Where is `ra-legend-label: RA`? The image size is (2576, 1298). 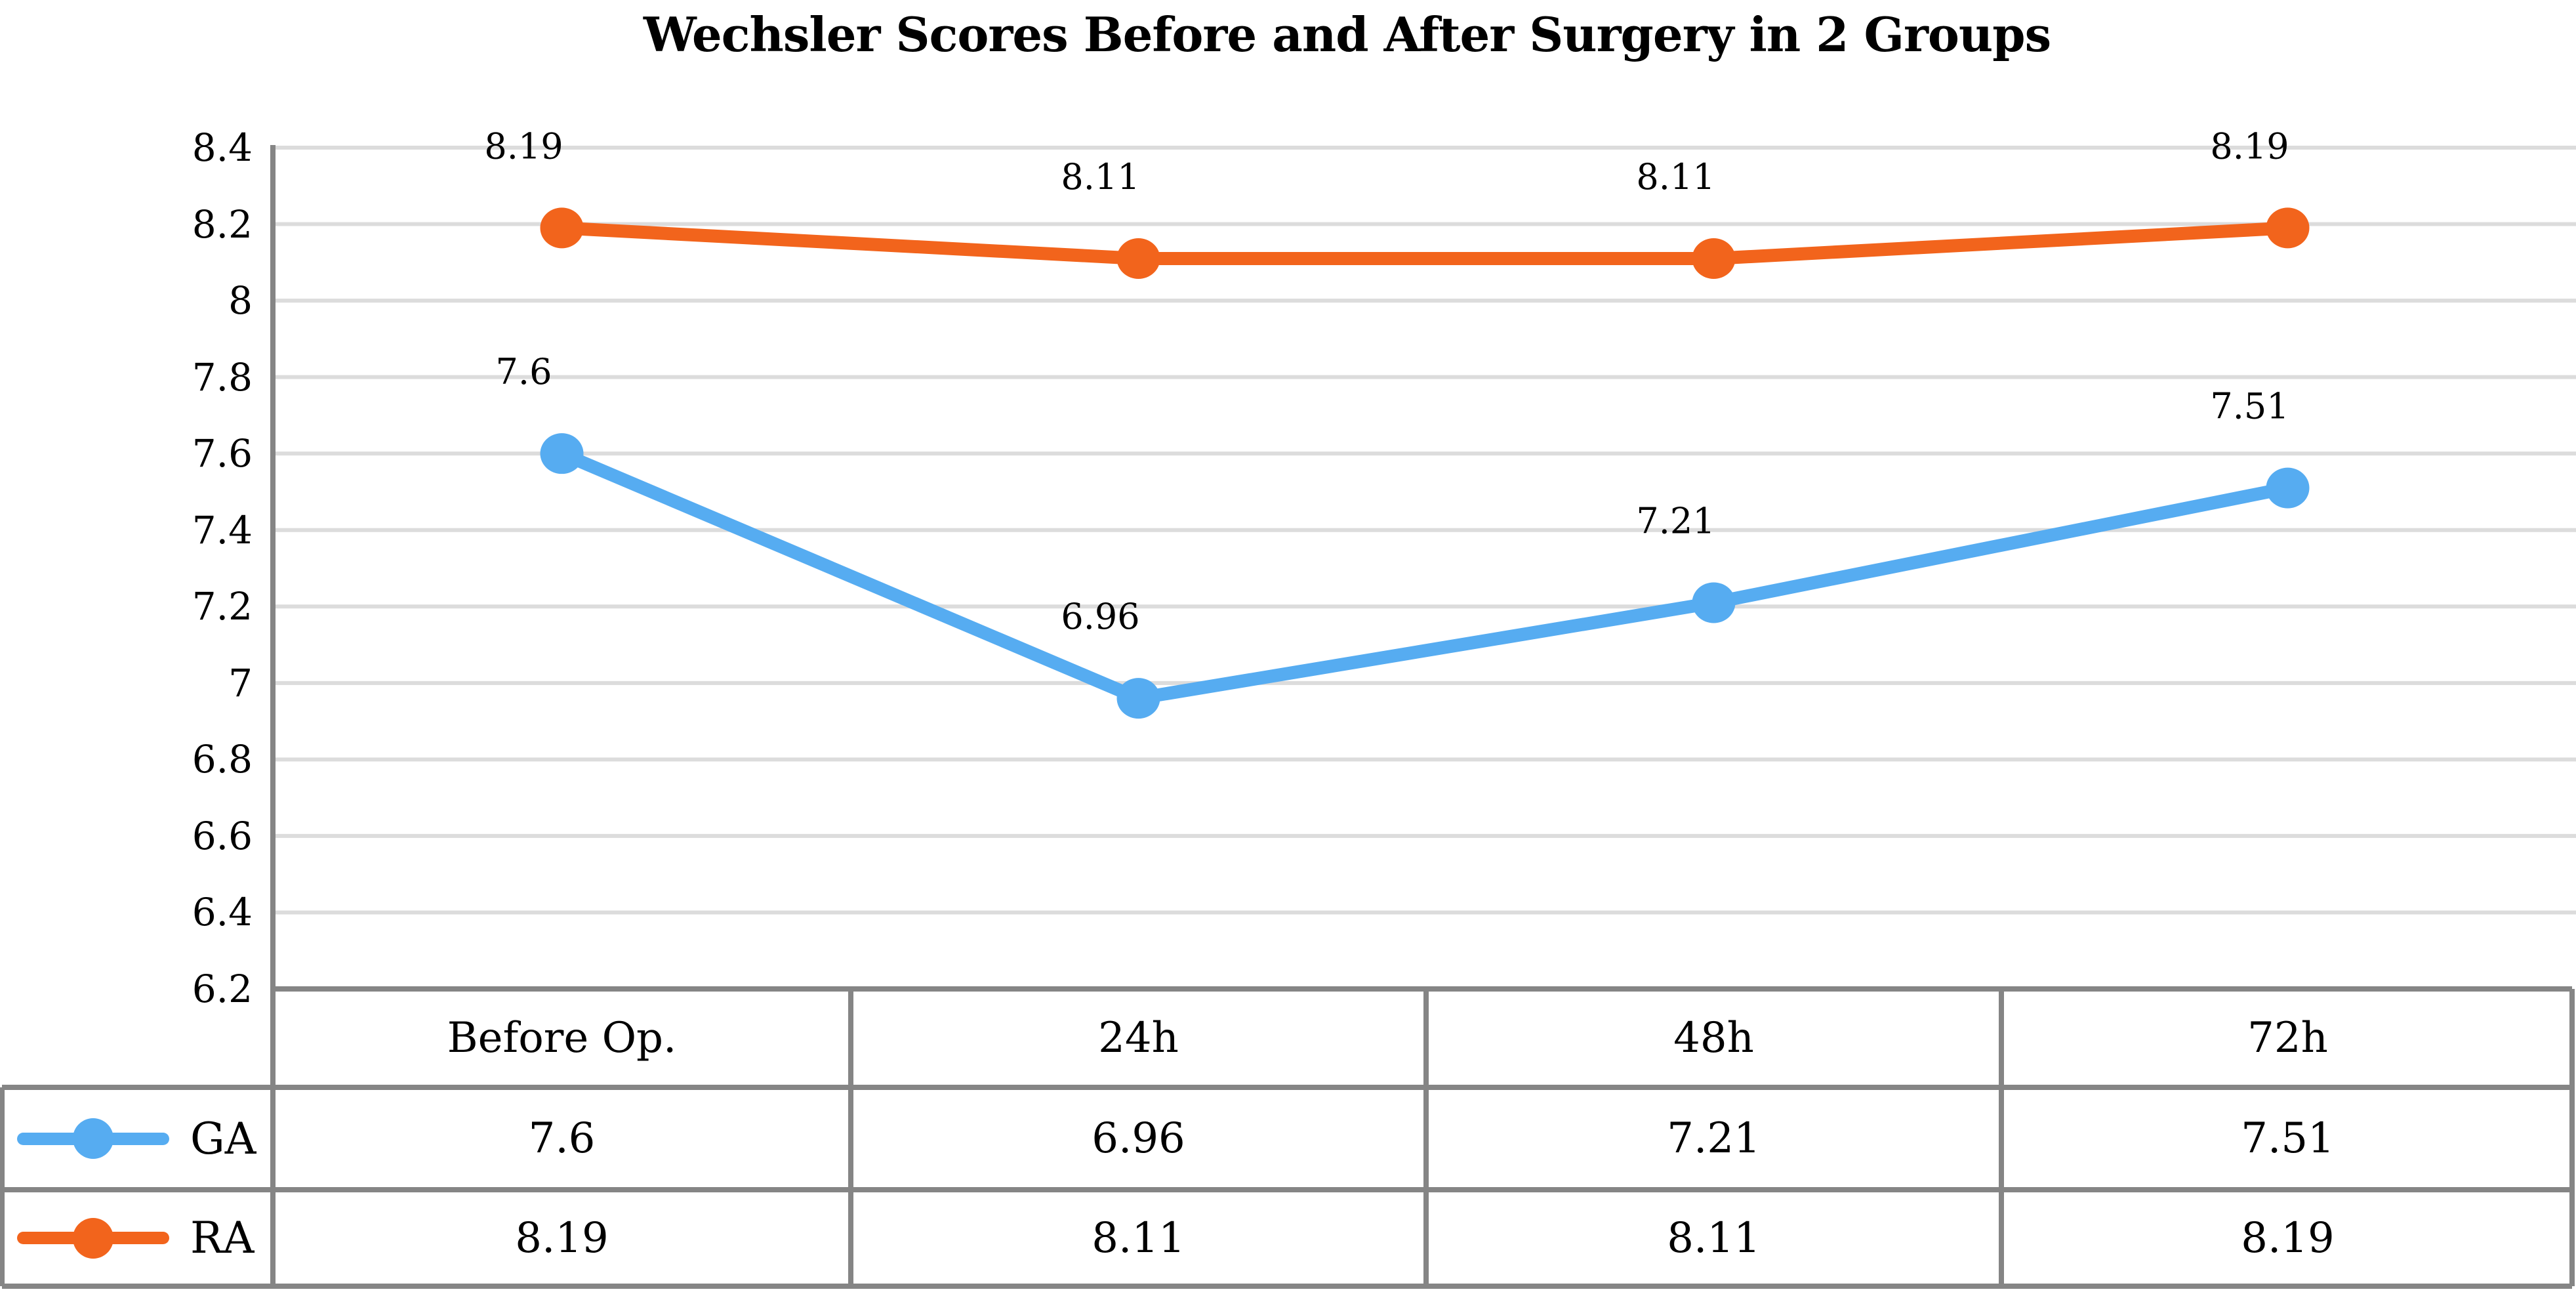 ra-legend-label: RA is located at coordinates (222, 1238).